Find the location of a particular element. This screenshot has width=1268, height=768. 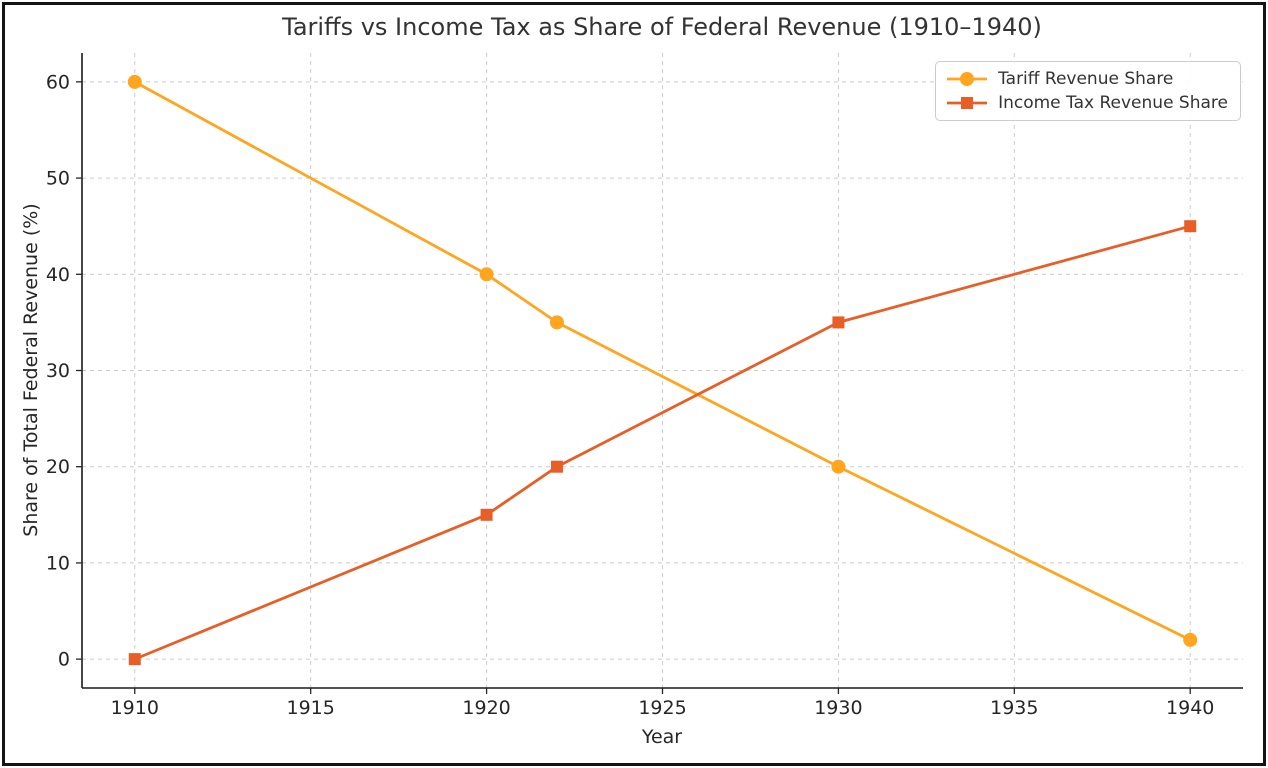

legend-item-tariff-revenue-share: Tariff Revenue Share is located at coordinates (1087, 79).